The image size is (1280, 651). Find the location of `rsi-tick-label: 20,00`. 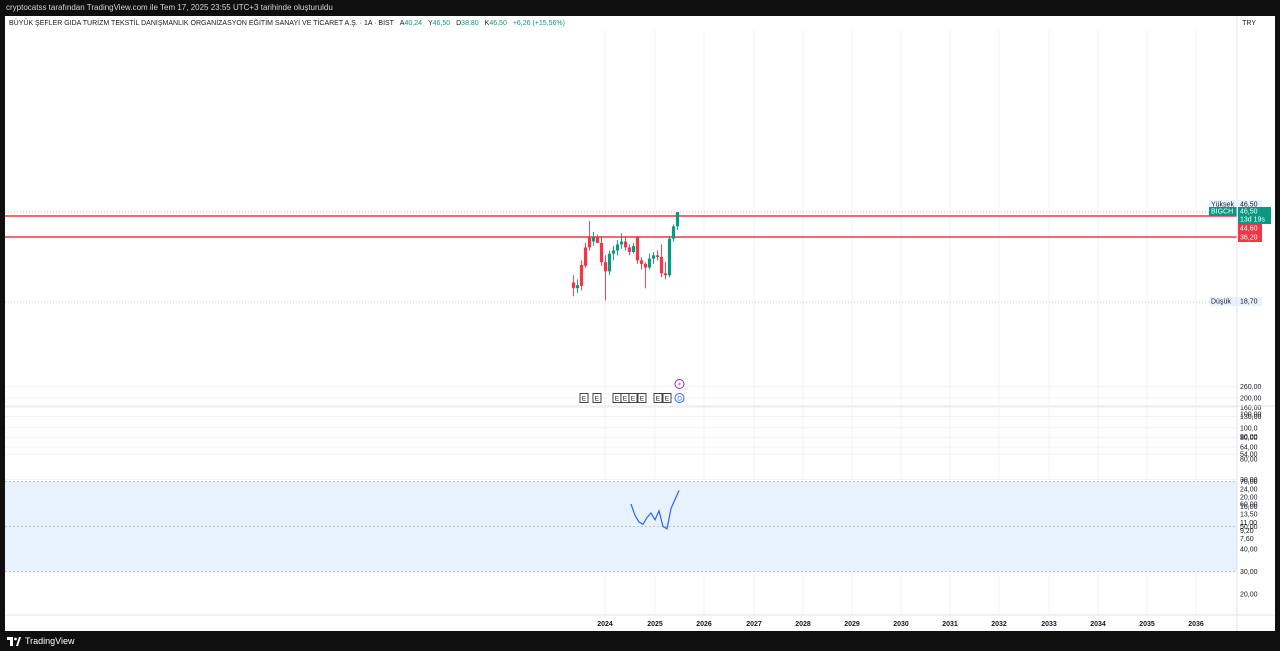

rsi-tick-label: 20,00 is located at coordinates (1249, 595).